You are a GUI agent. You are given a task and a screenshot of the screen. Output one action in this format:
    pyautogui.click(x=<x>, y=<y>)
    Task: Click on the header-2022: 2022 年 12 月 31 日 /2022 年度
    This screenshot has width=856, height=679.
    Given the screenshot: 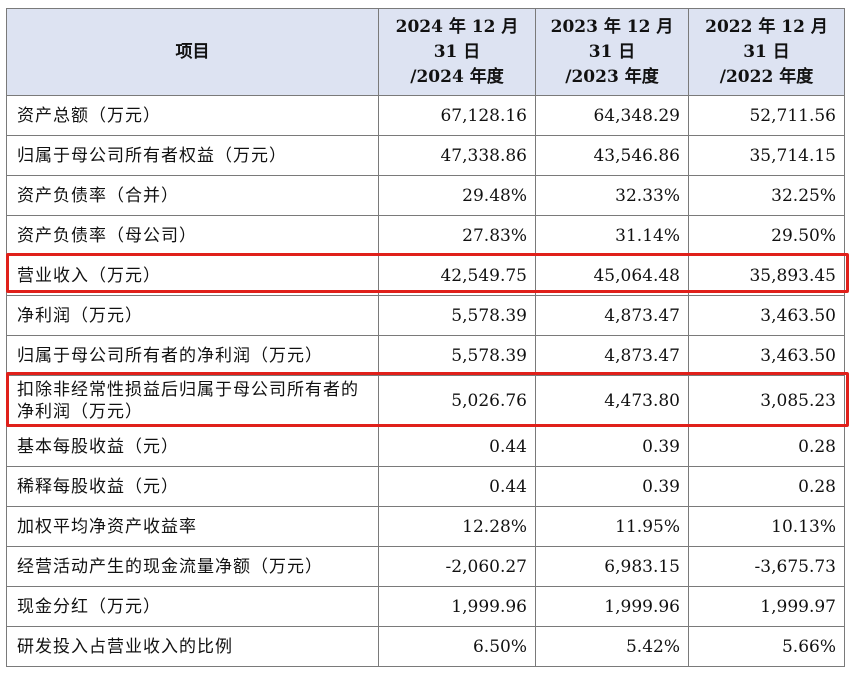 What is the action you would take?
    pyautogui.click(x=766, y=52)
    